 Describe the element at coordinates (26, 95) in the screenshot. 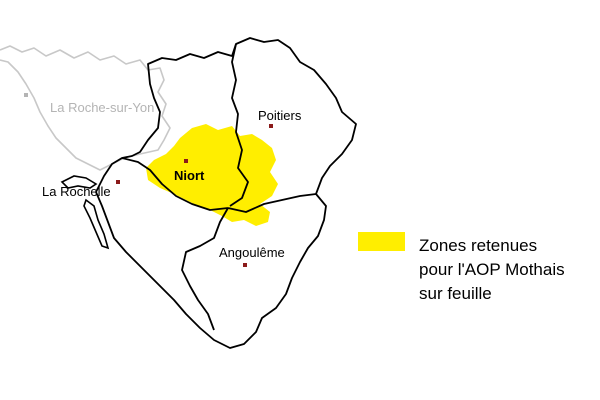

I see `la-roche-sur-yon-marker` at that location.